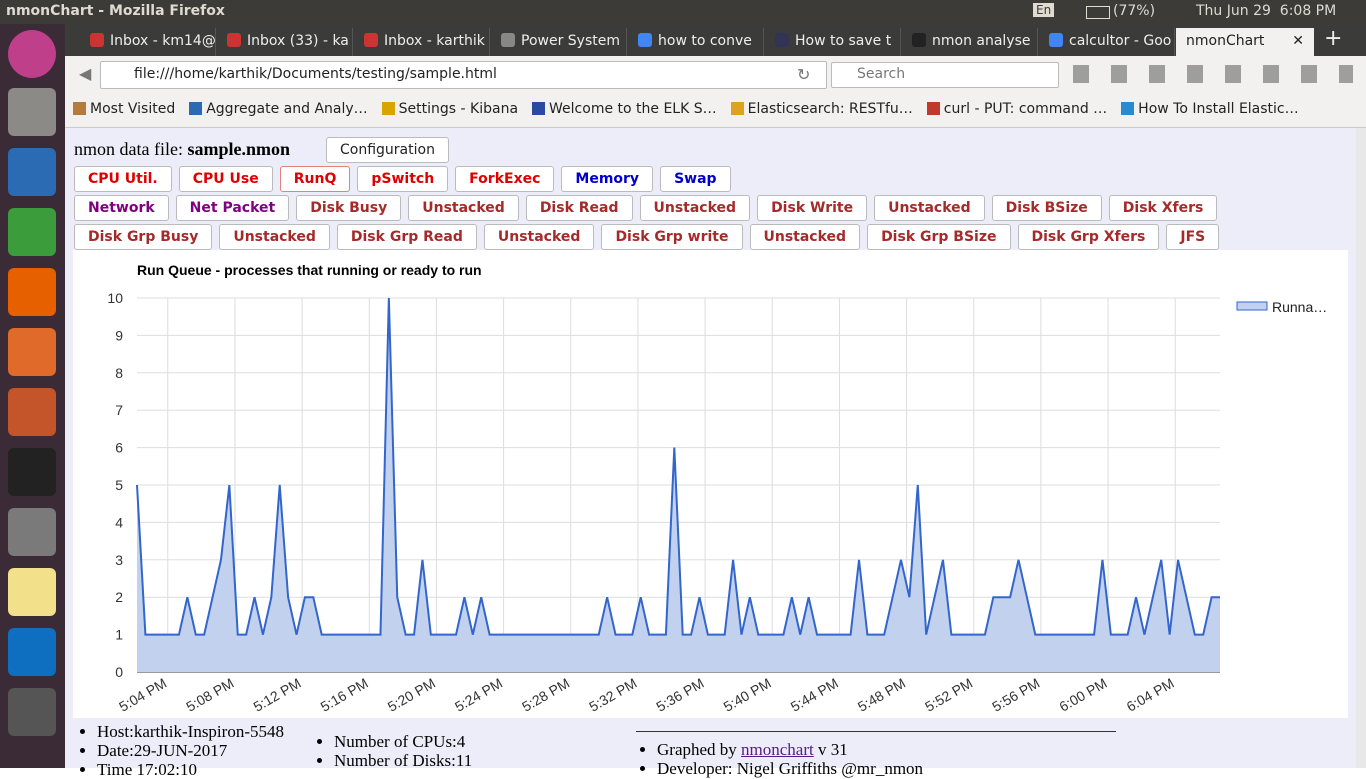  Describe the element at coordinates (672, 237) in the screenshot. I see `nav-button: Disk Grp write` at that location.